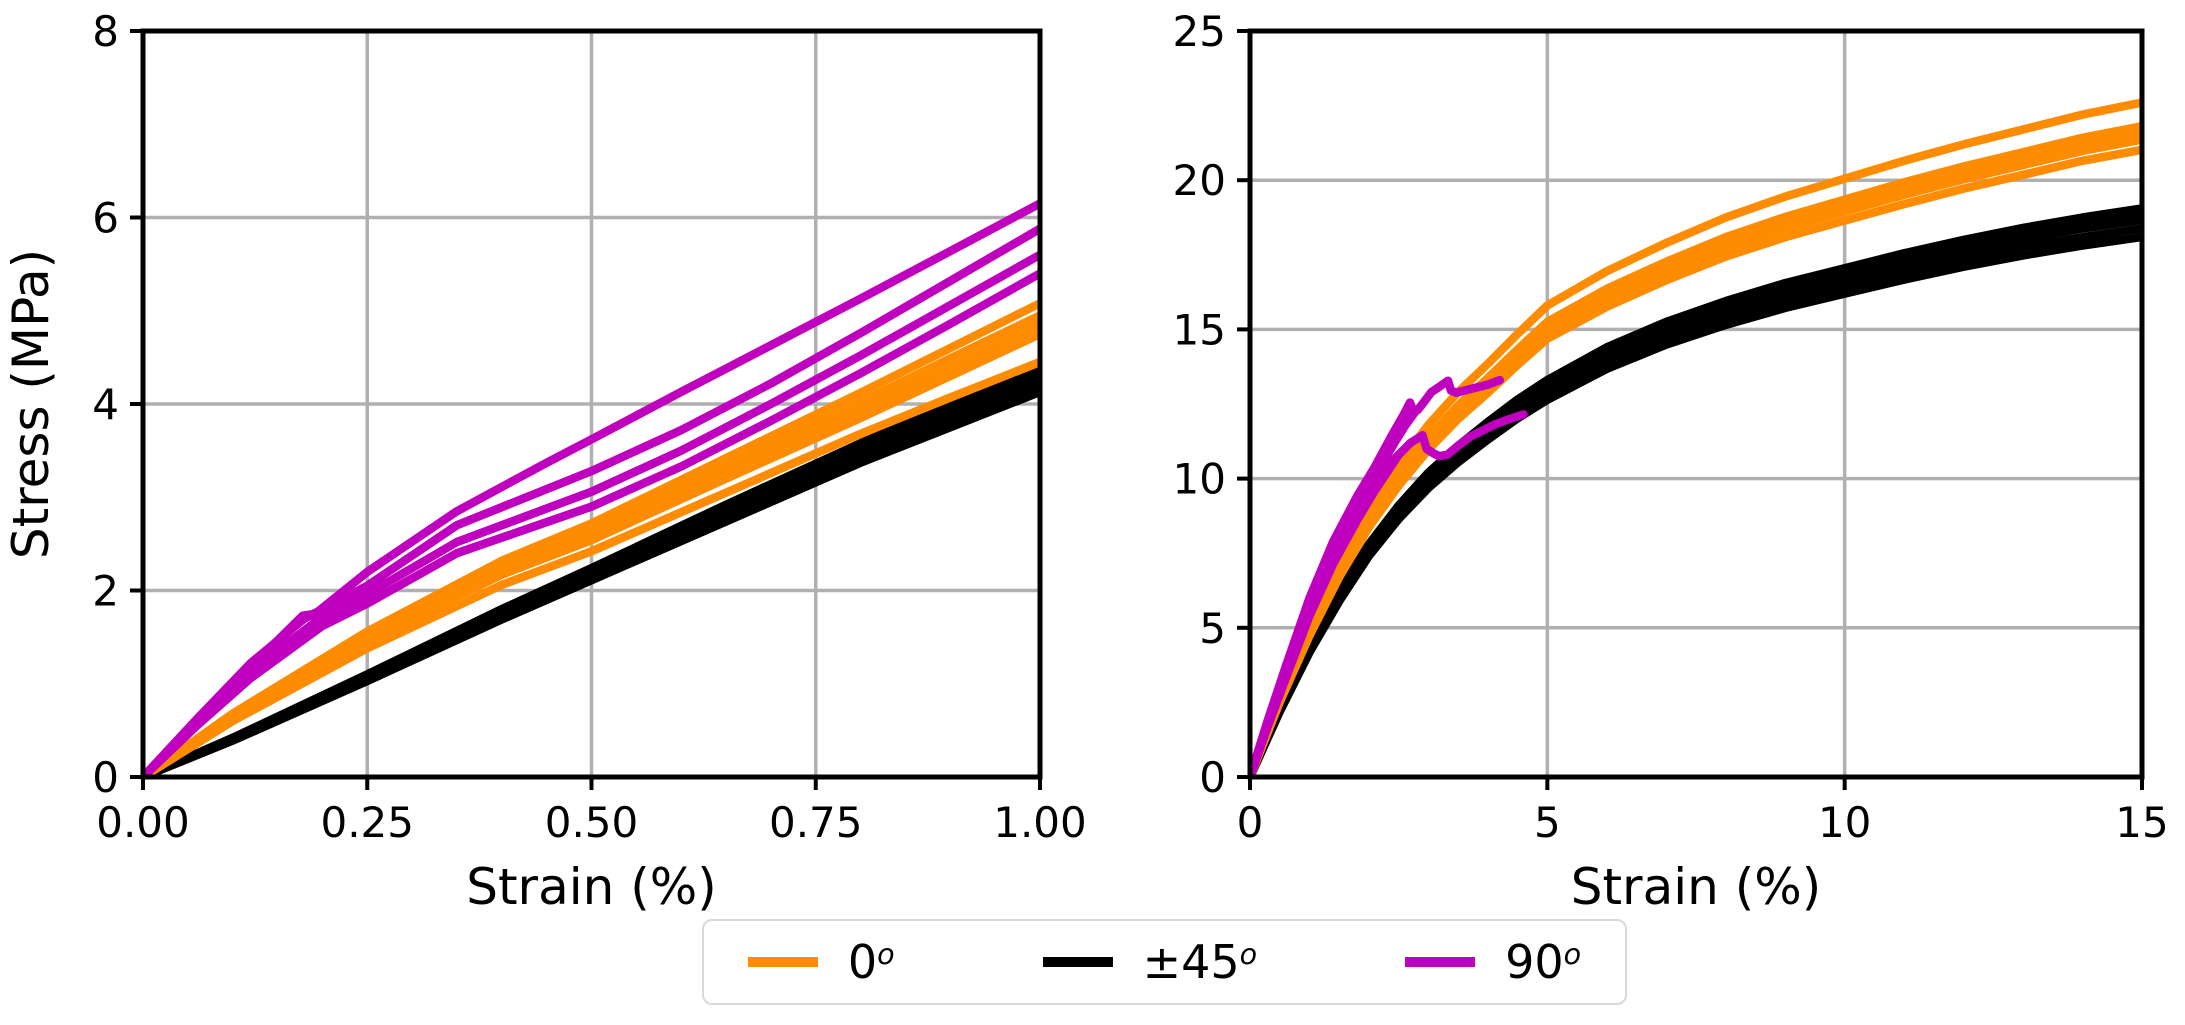 This screenshot has width=2185, height=1025. I want to click on y-tick-label: 8, so click(105, 31).